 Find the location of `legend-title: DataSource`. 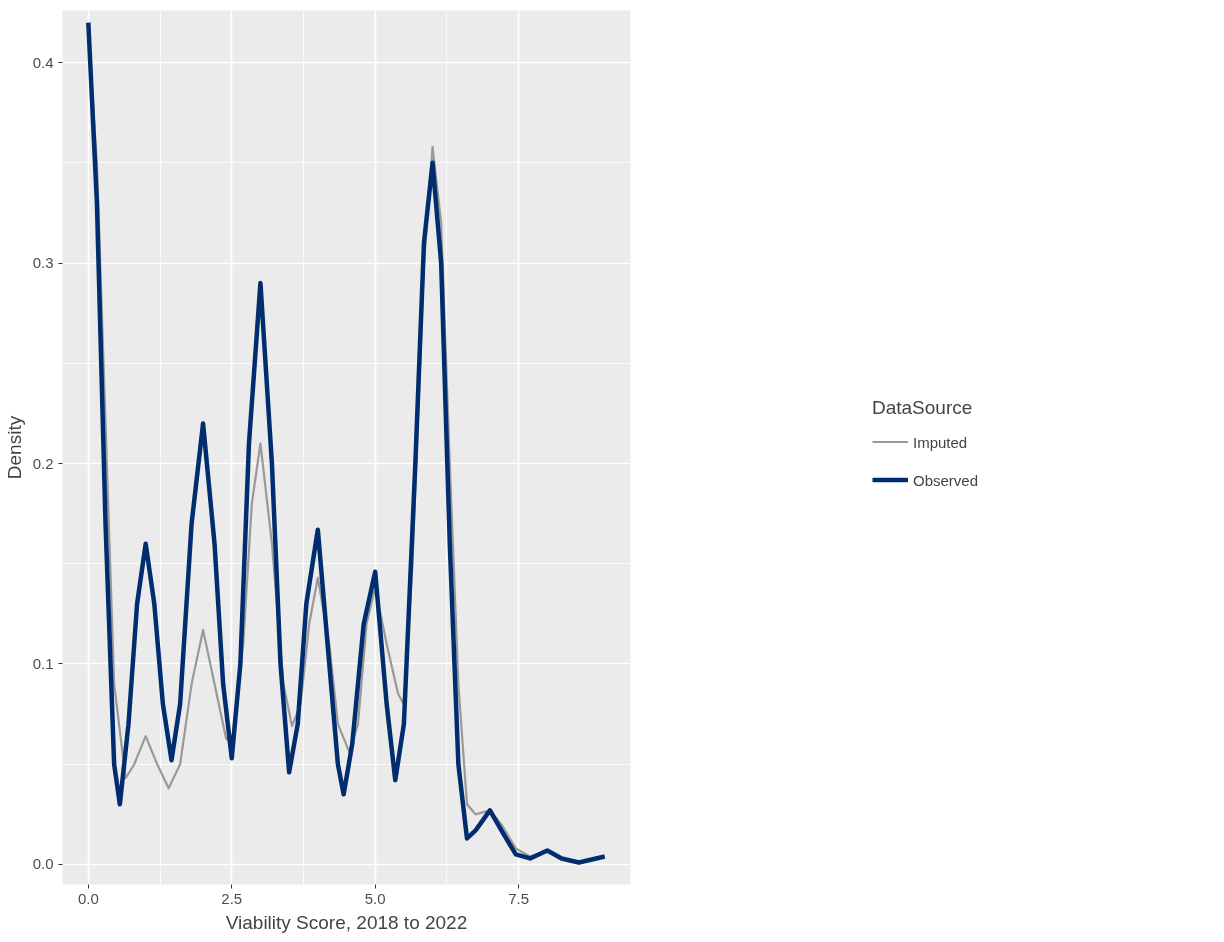

legend-title: DataSource is located at coordinates (922, 407).